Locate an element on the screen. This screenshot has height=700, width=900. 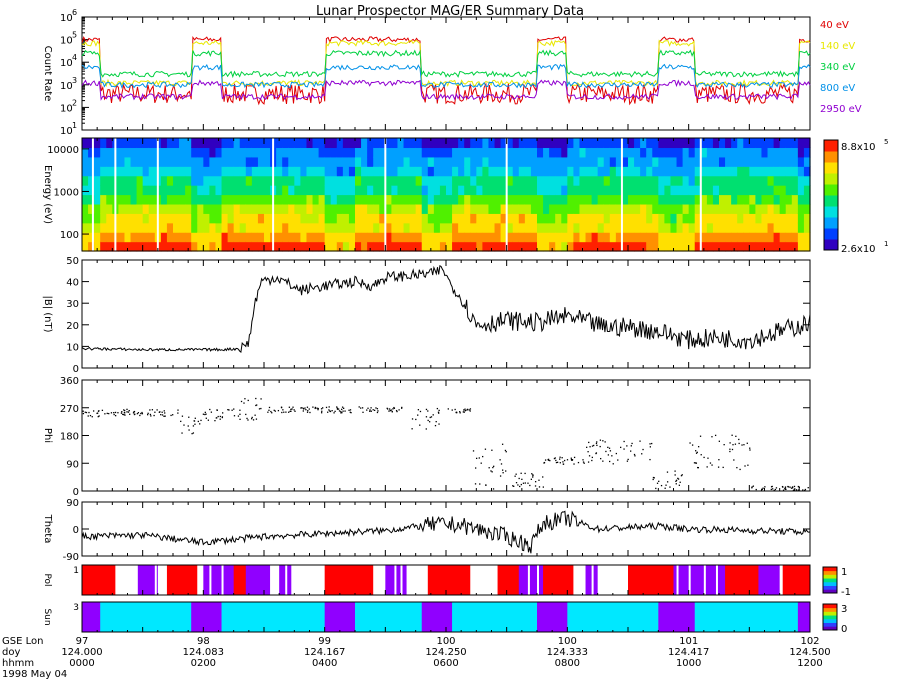
theta-frame is located at coordinates (446, 529).